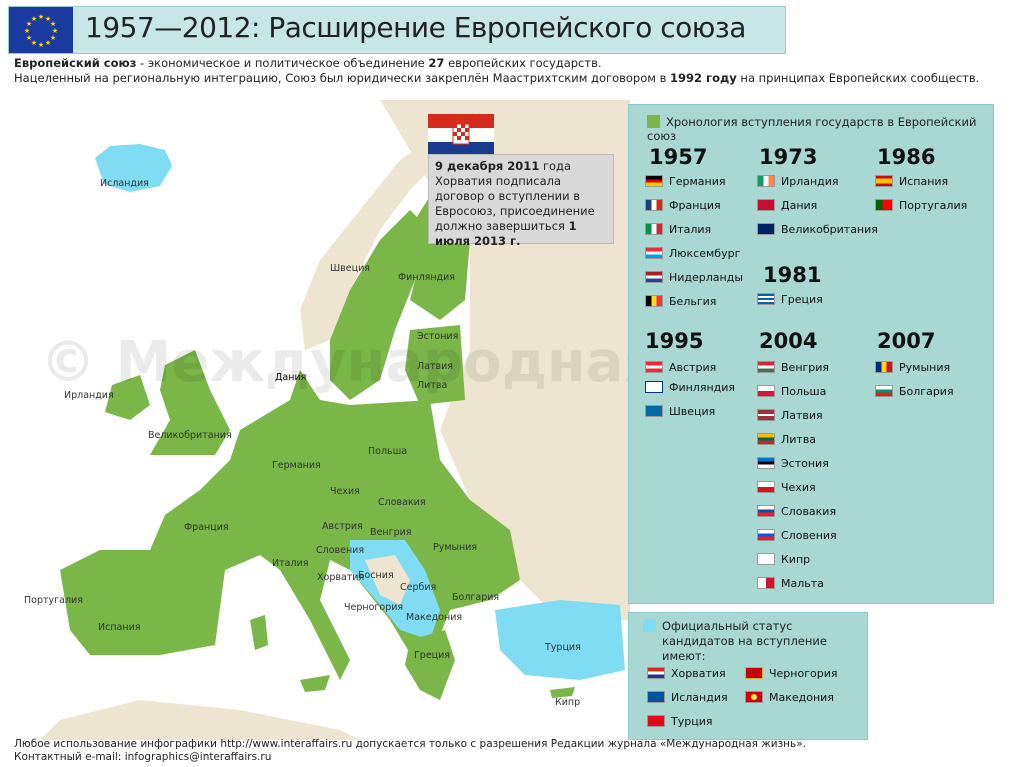  What do you see at coordinates (703, 78) in the screenshot?
I see `intro-year: 1992 году` at bounding box center [703, 78].